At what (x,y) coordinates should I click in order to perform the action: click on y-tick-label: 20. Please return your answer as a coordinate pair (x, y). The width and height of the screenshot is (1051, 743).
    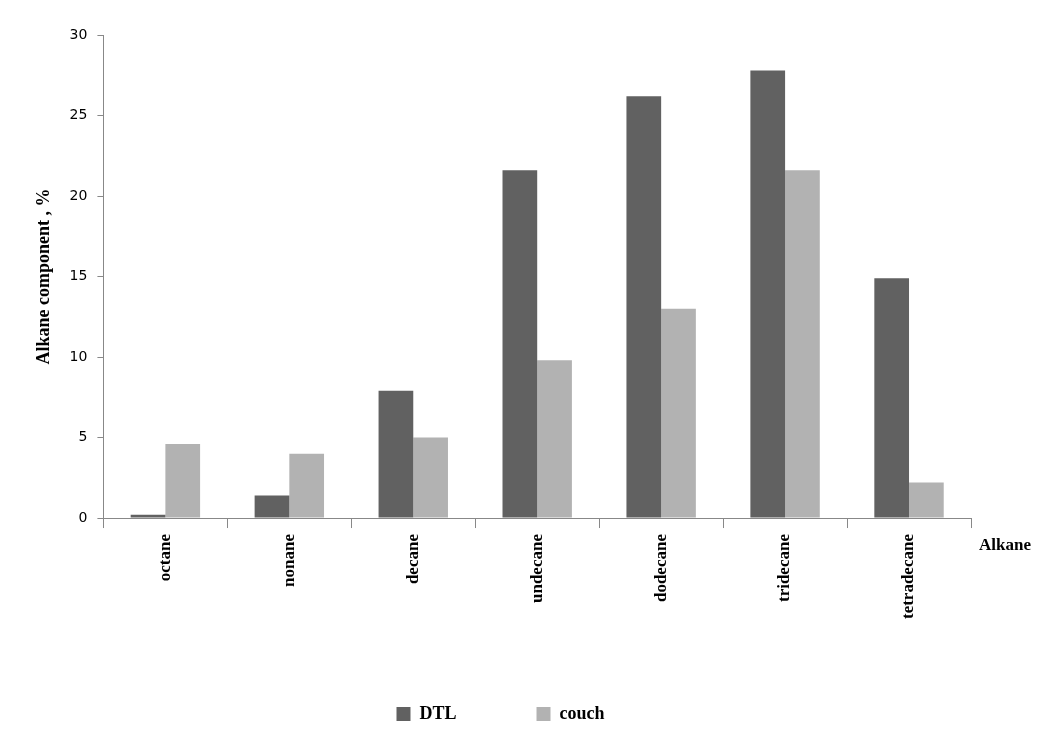
    Looking at the image, I should click on (78, 194).